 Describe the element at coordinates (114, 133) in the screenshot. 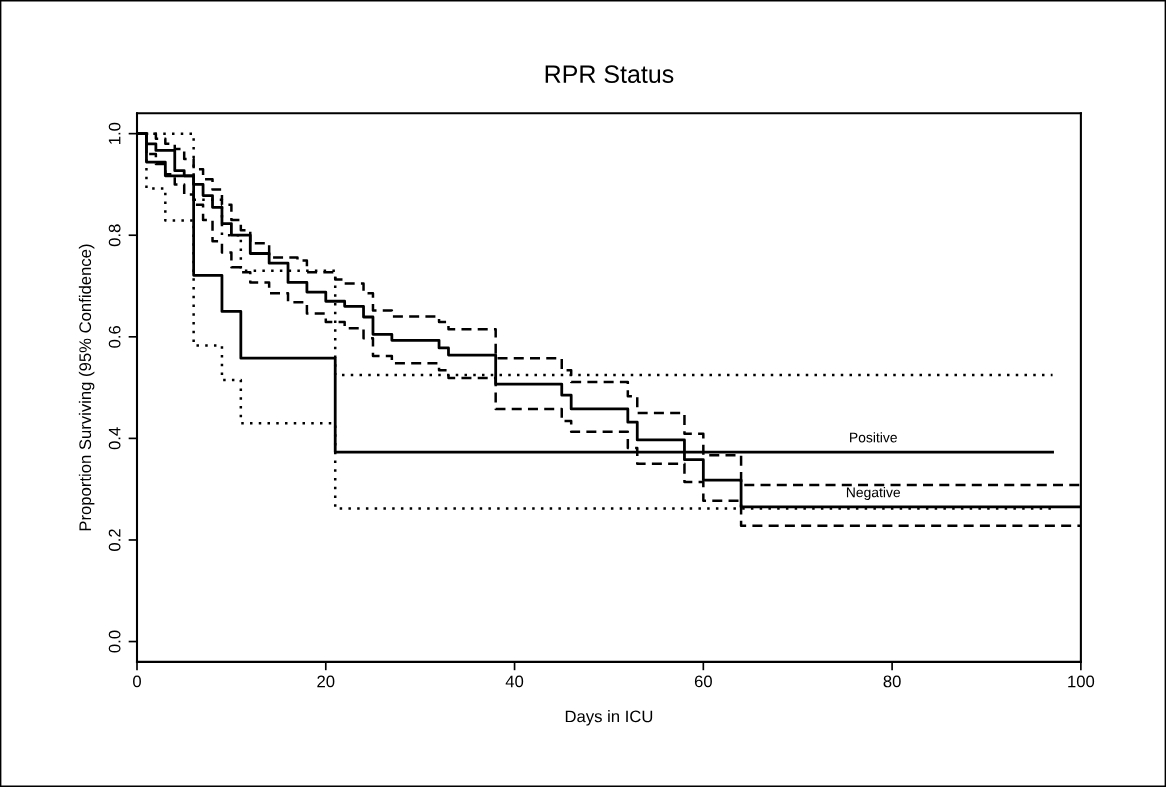

I see `y-tick-label: 1.0` at that location.